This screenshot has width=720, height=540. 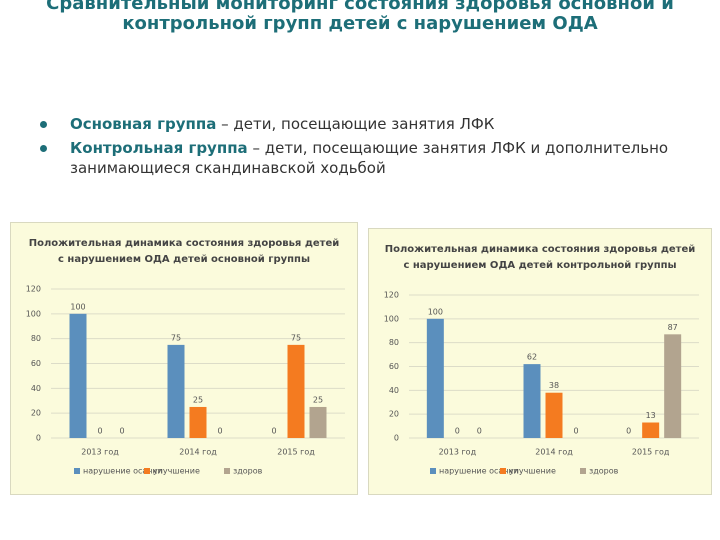 I want to click on data-label: 38, so click(x=554, y=385).